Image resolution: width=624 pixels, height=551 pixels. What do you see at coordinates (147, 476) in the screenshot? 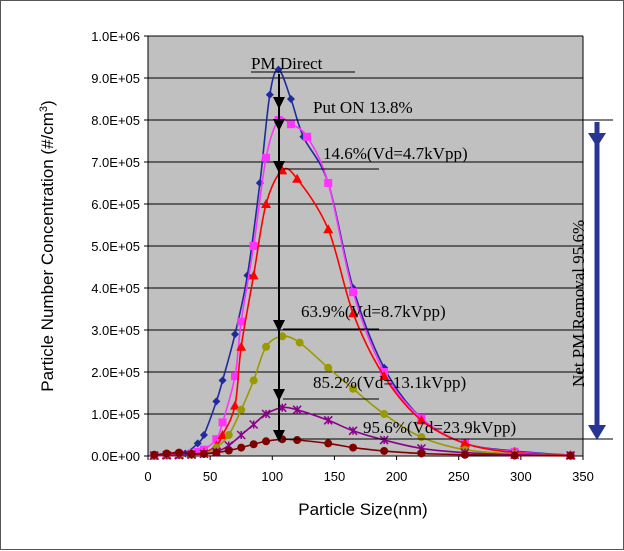
I see `x-tick-label: 0` at bounding box center [147, 476].